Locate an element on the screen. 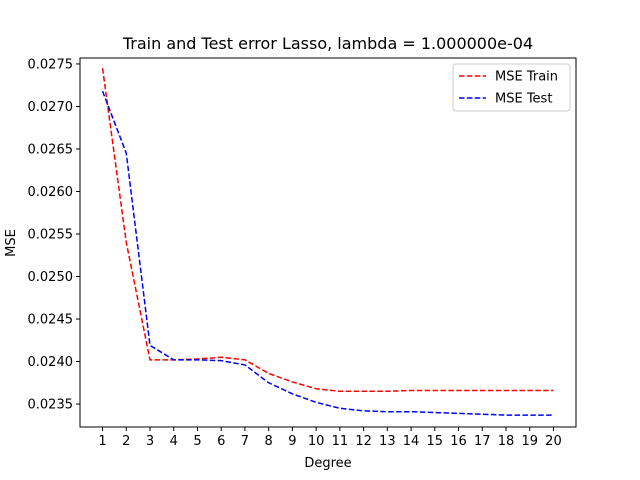 The height and width of the screenshot is (480, 640). x-tick-label: 16 is located at coordinates (458, 441).